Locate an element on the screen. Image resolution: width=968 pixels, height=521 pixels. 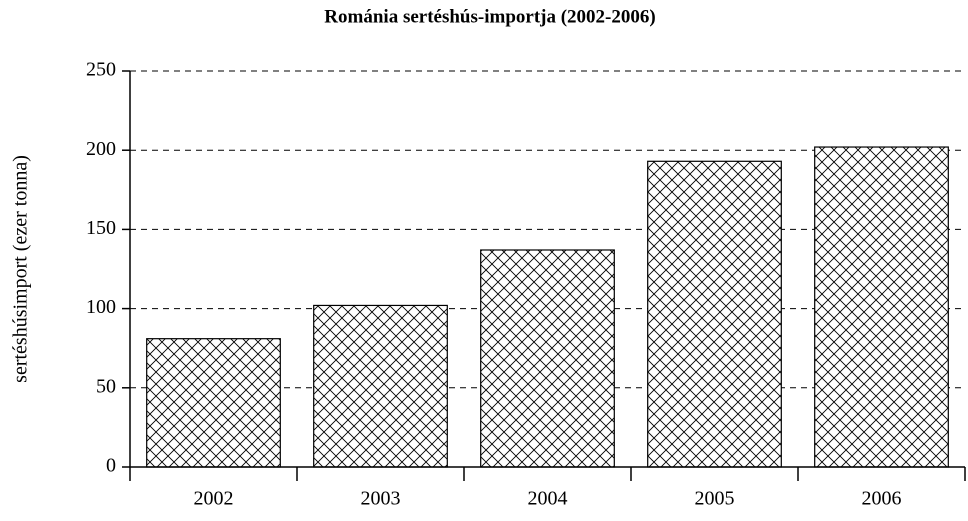
x-tick-label: 2004 is located at coordinates (548, 499).